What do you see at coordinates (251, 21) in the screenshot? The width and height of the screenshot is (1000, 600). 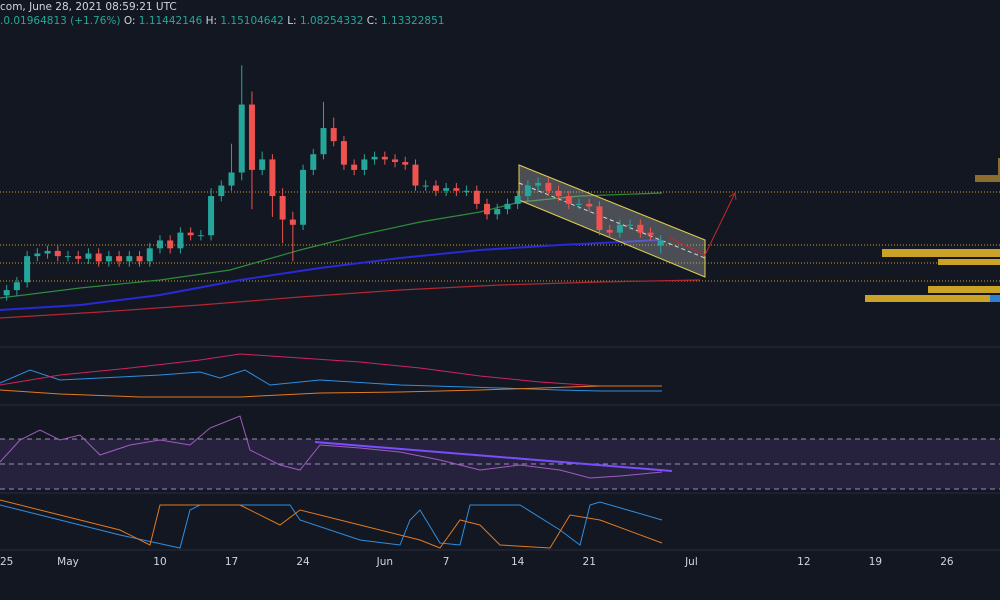 I see `high-value: 1.15104642` at bounding box center [251, 21].